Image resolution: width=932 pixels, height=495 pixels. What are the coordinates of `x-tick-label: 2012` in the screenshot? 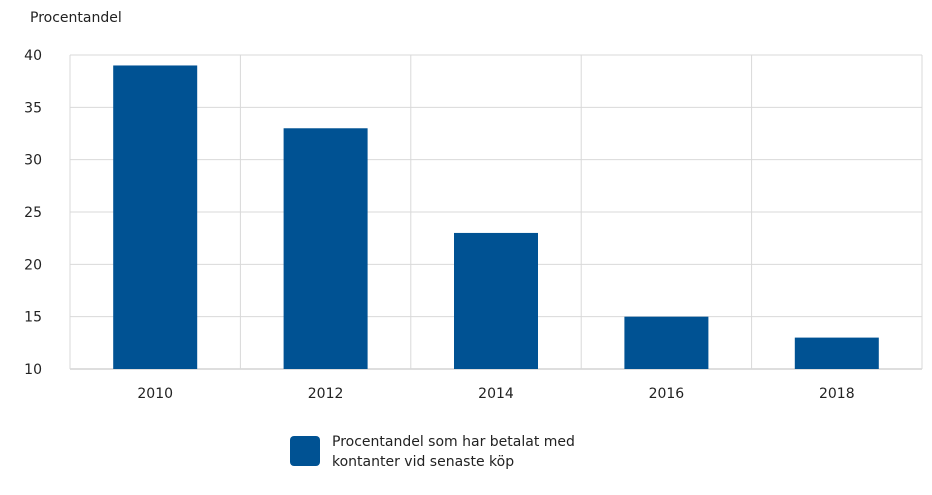 It's located at (326, 394).